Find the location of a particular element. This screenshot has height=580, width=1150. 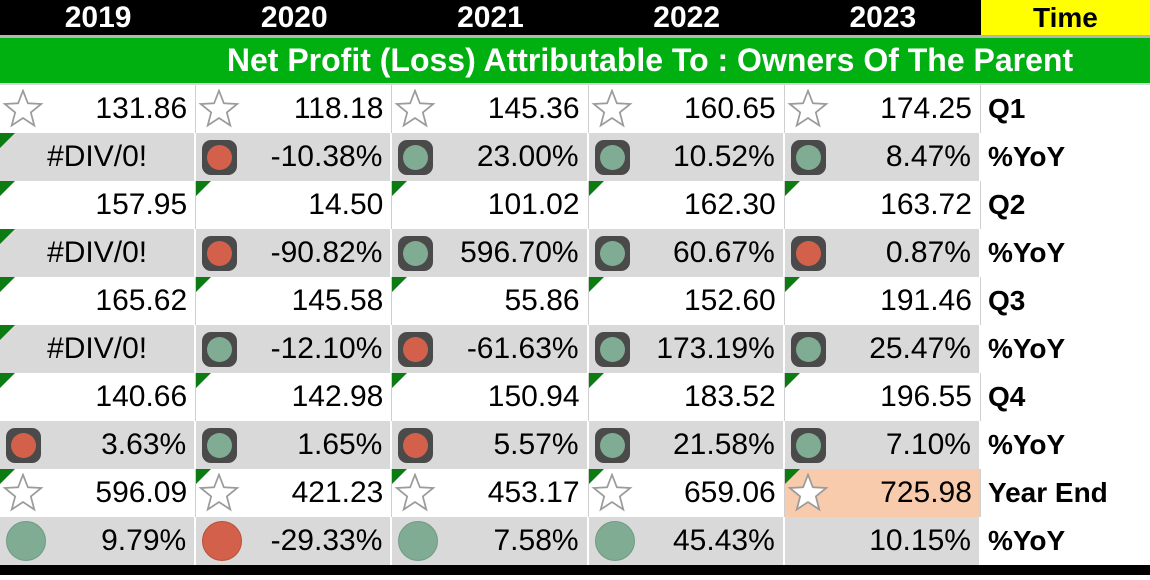

cell-value: 163.72 is located at coordinates (926, 204).